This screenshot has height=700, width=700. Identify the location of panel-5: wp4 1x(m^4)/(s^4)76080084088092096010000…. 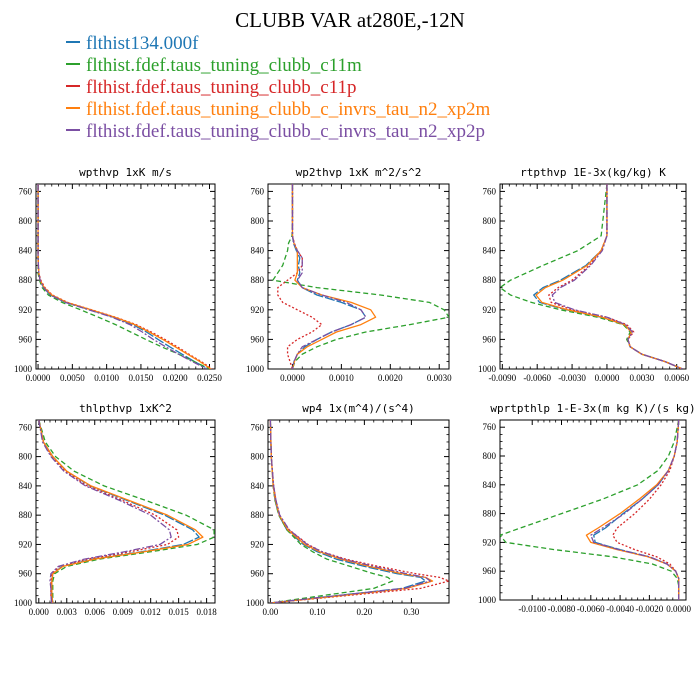
(348, 509).